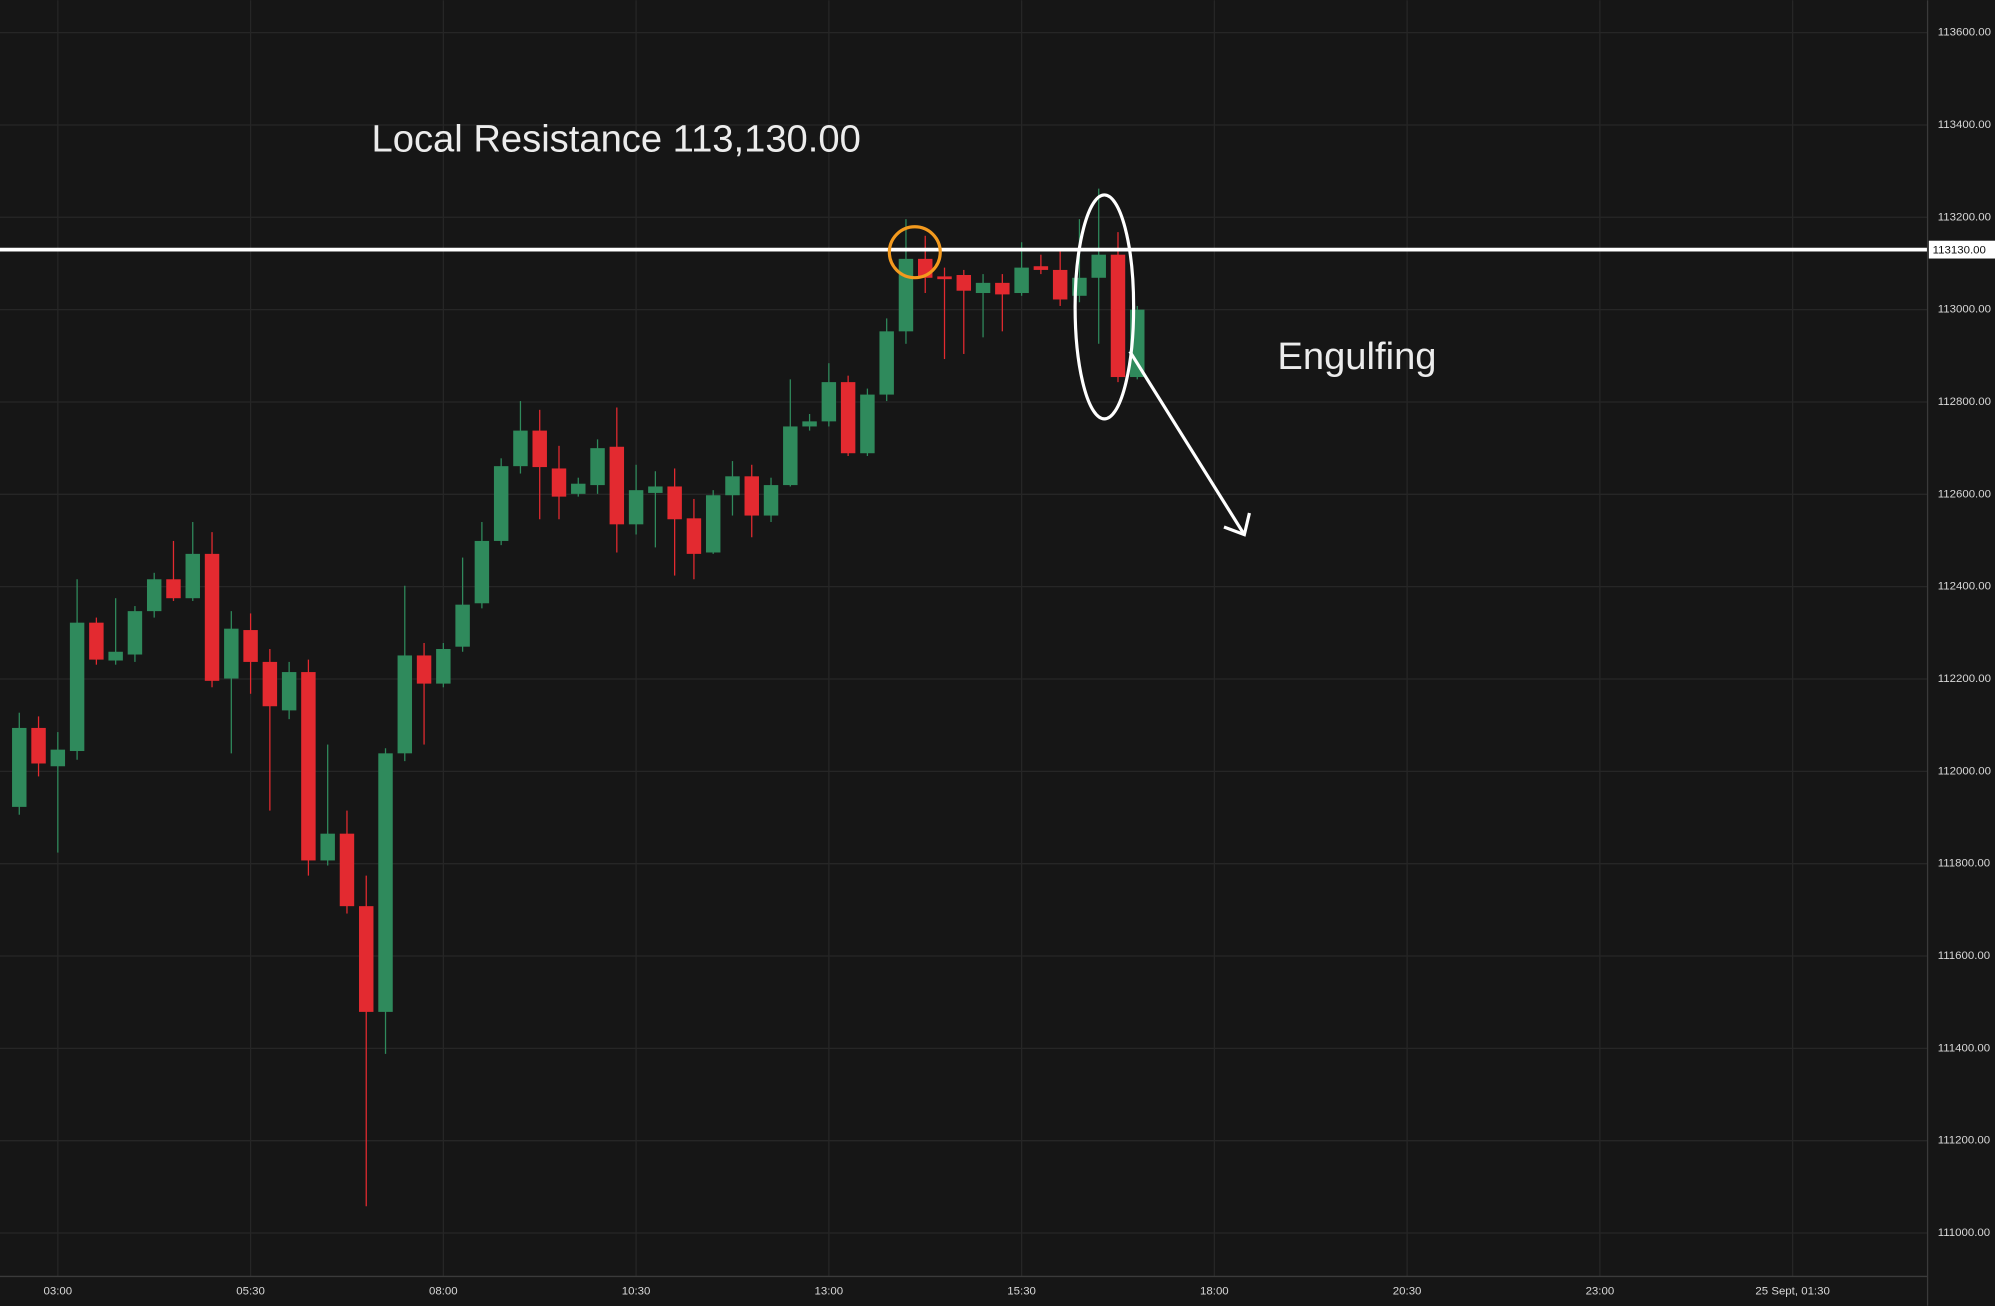 The width and height of the screenshot is (1995, 1306). I want to click on y-tick-label: 112600.00, so click(1964, 494).